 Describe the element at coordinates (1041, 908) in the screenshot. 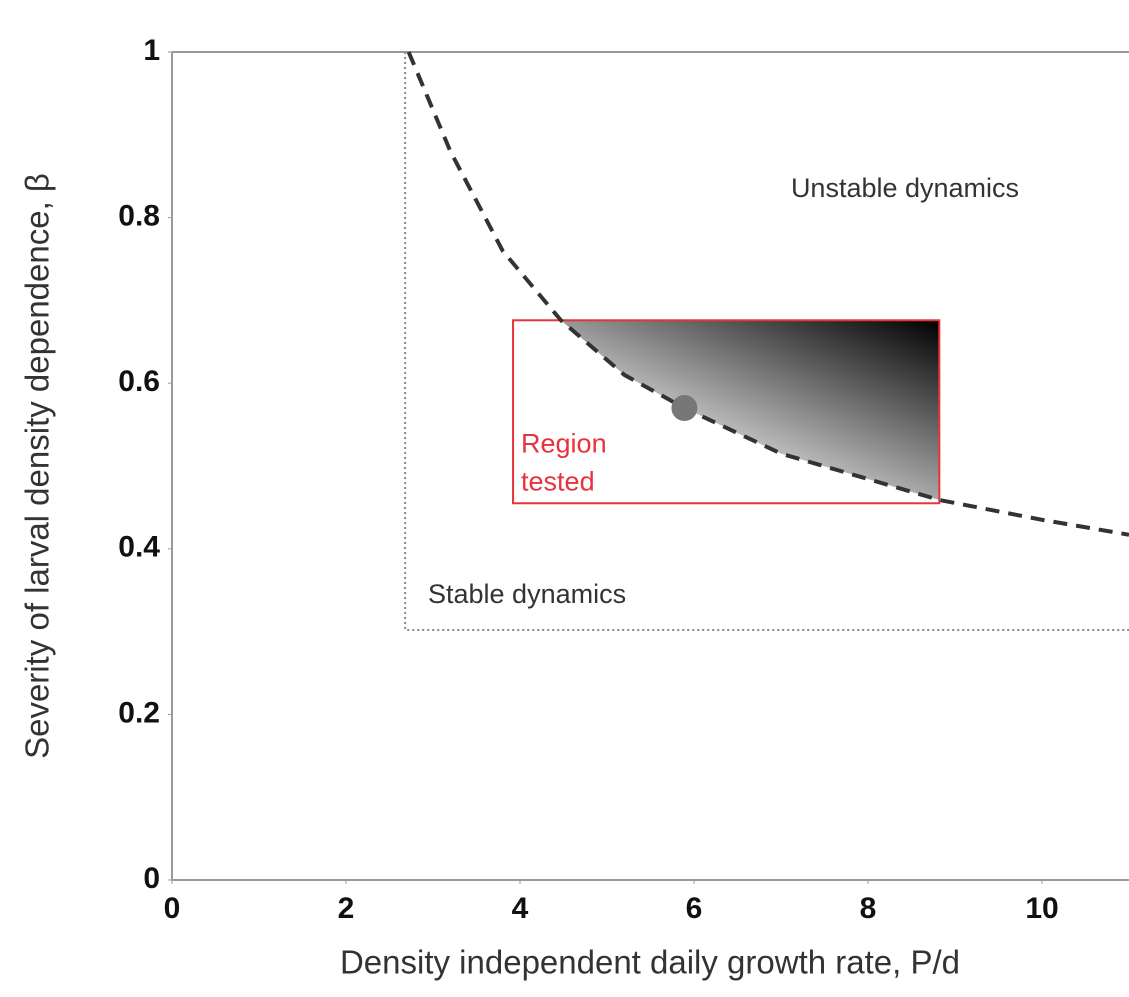

I see `x-tick-label: 10` at that location.